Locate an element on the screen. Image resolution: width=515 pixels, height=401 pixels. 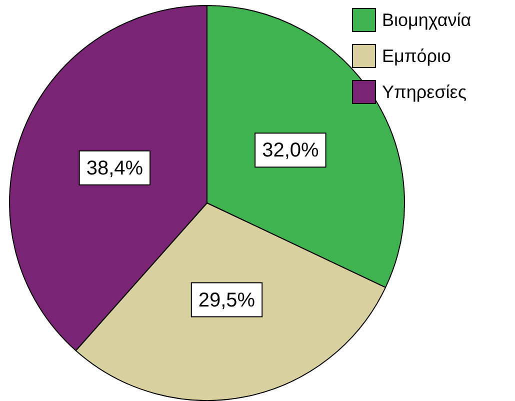
data-label: 32,0% is located at coordinates (290, 151).